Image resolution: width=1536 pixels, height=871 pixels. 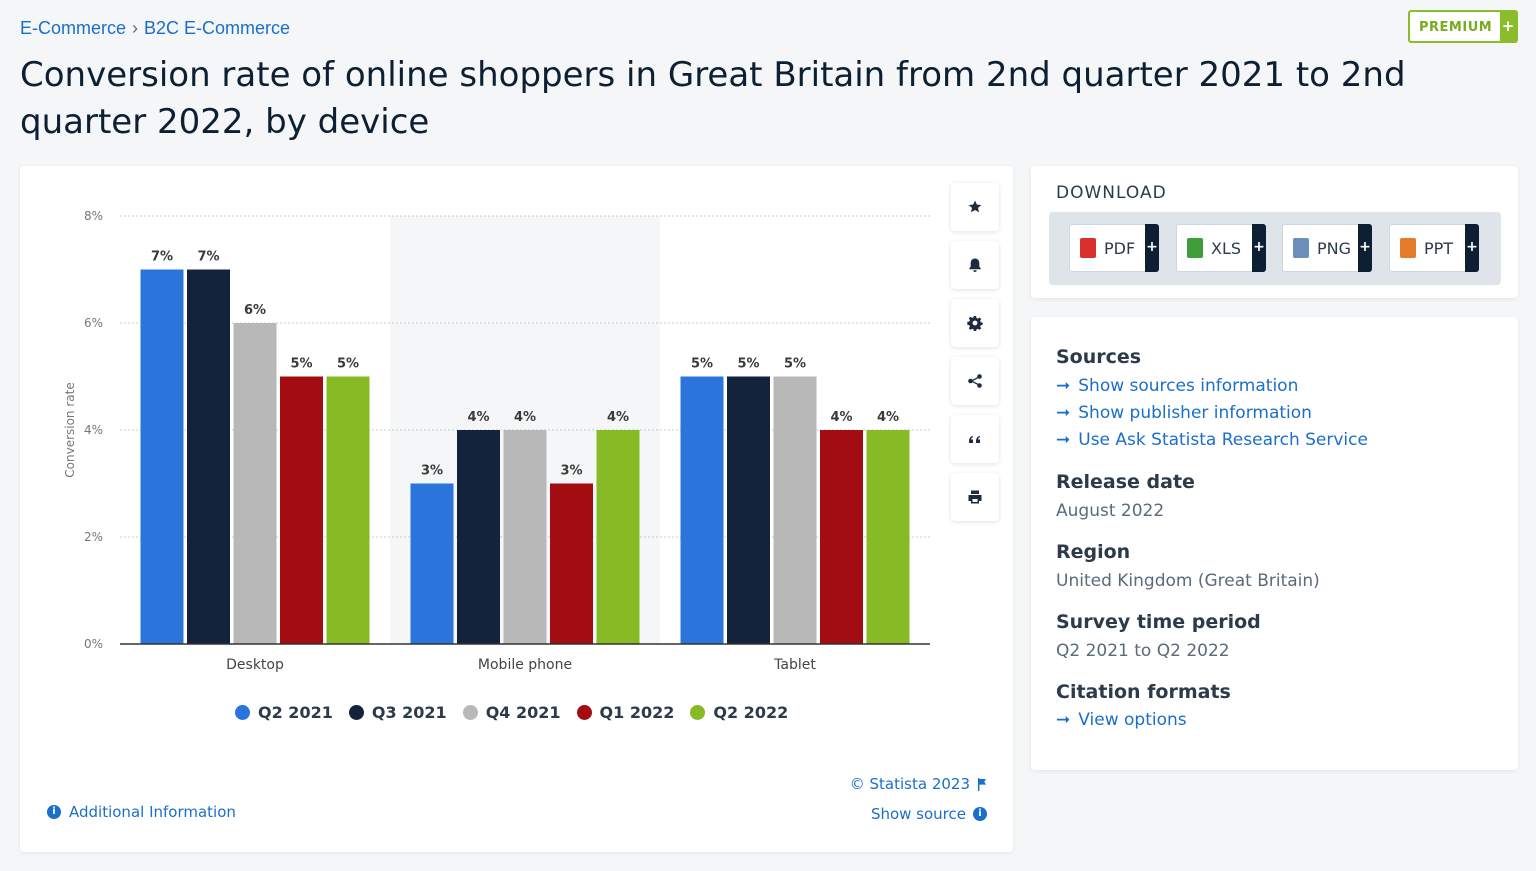 What do you see at coordinates (739, 712) in the screenshot?
I see `legend-item: Q2 2022` at bounding box center [739, 712].